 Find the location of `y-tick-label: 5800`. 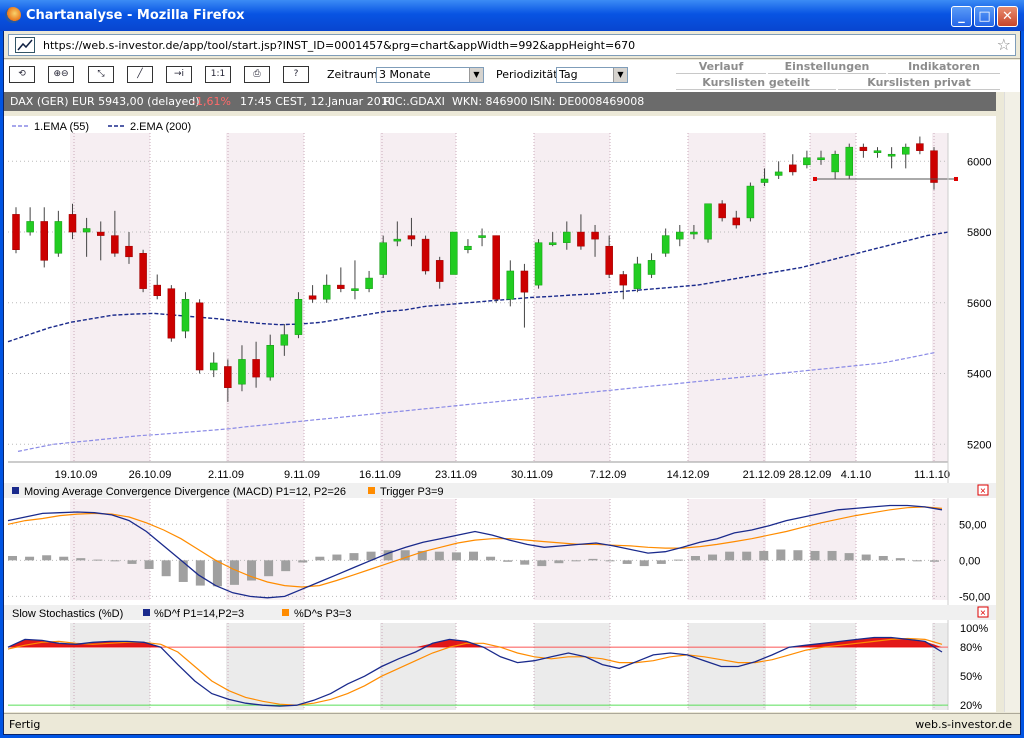

y-tick-label: 5800 is located at coordinates (979, 233).